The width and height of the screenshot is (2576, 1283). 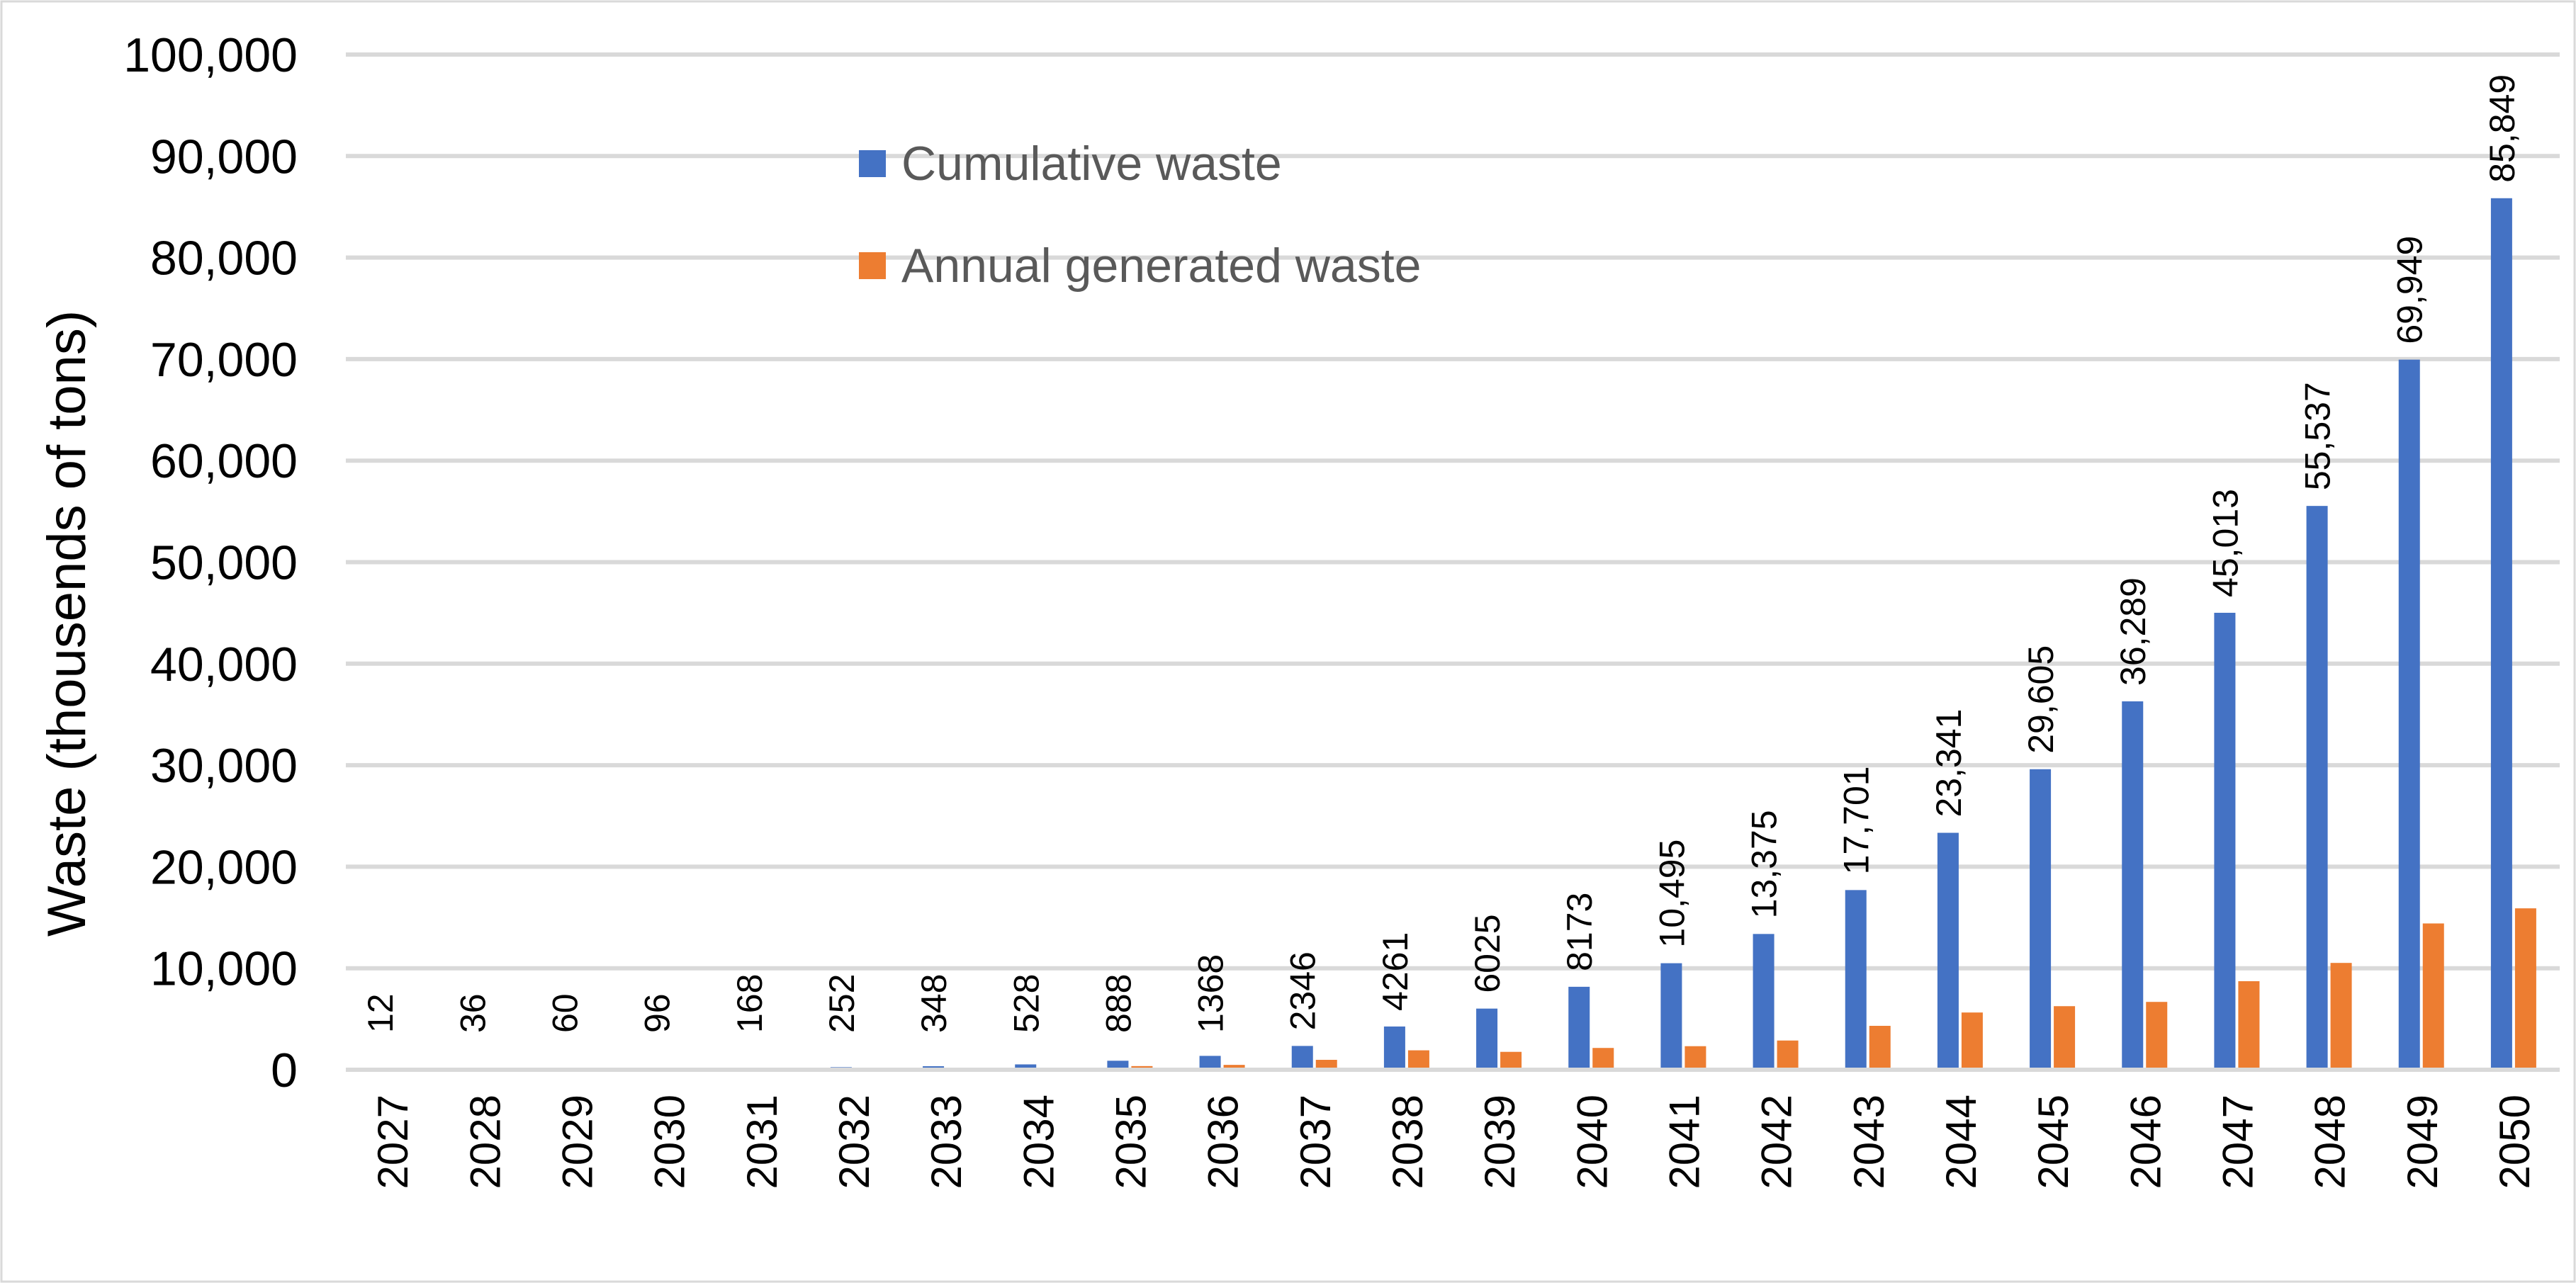 What do you see at coordinates (873, 265) in the screenshot?
I see `legend-swatch-annual` at bounding box center [873, 265].